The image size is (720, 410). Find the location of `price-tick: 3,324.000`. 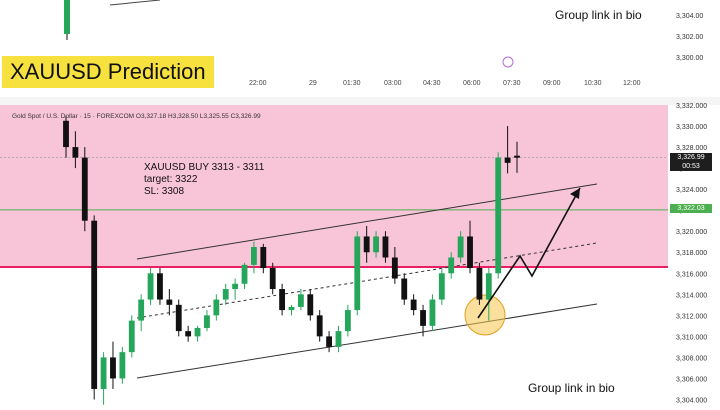

price-tick: 3,324.000 is located at coordinates (691, 190).